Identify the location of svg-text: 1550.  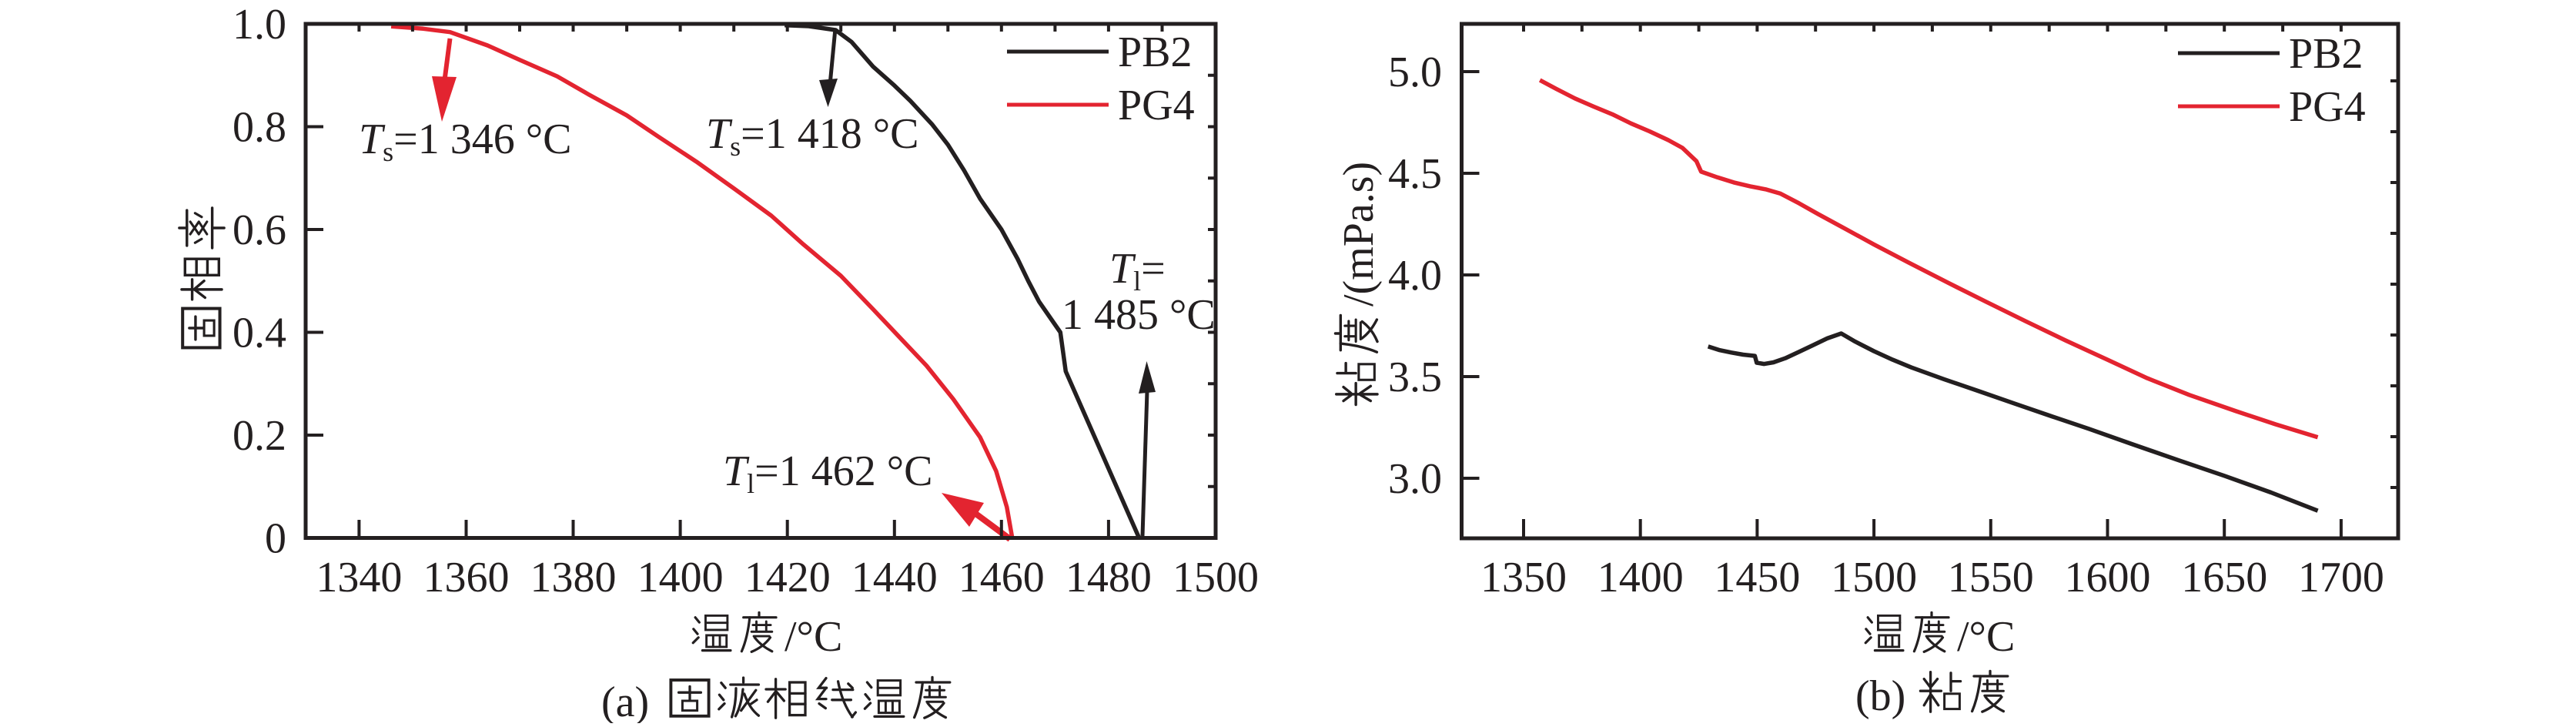
(1991, 577).